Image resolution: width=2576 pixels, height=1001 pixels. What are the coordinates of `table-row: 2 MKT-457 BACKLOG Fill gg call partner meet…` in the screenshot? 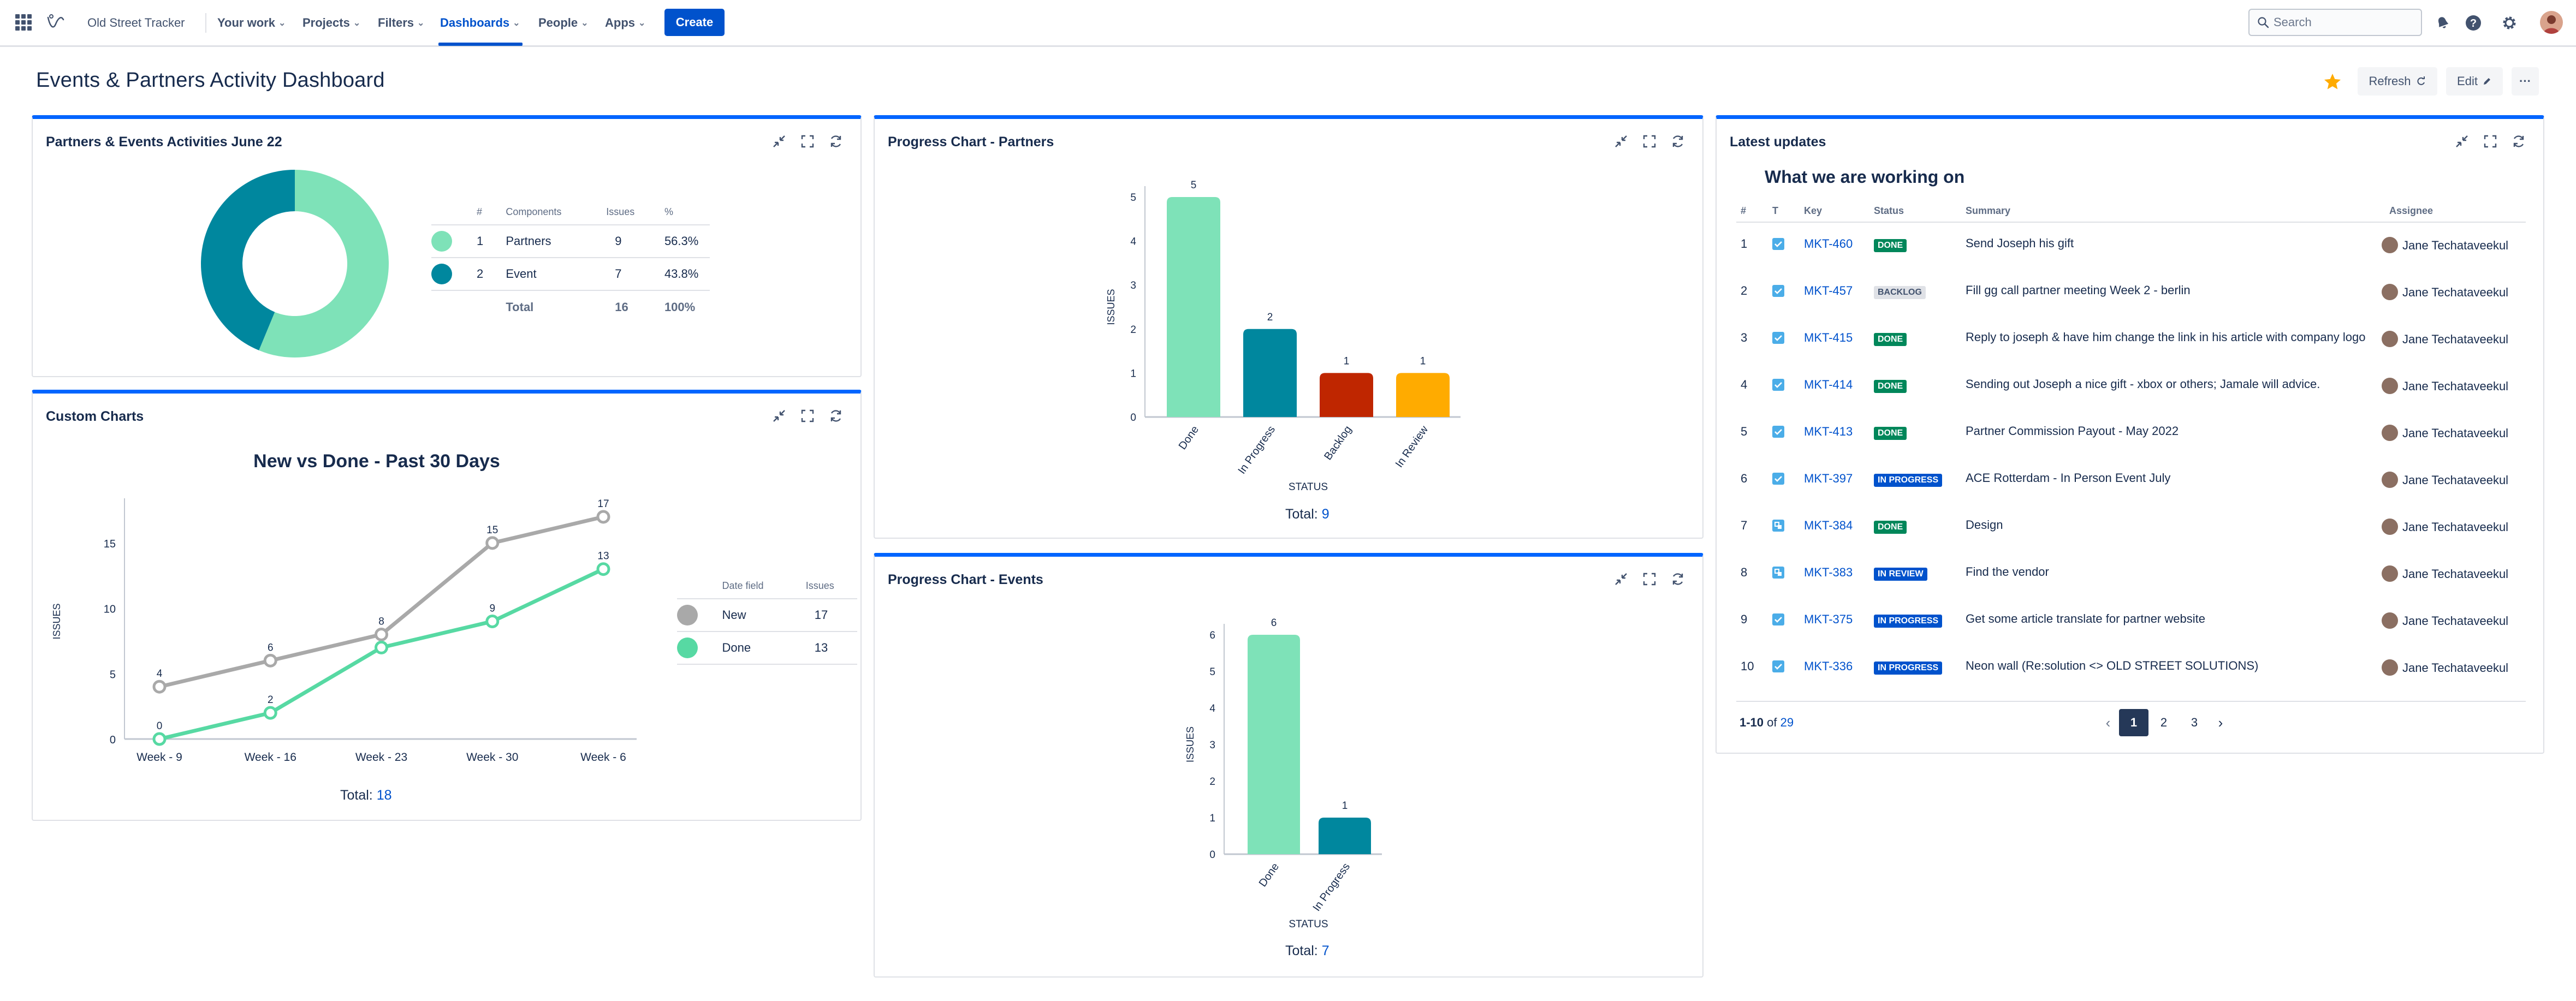 It's located at (2131, 299).